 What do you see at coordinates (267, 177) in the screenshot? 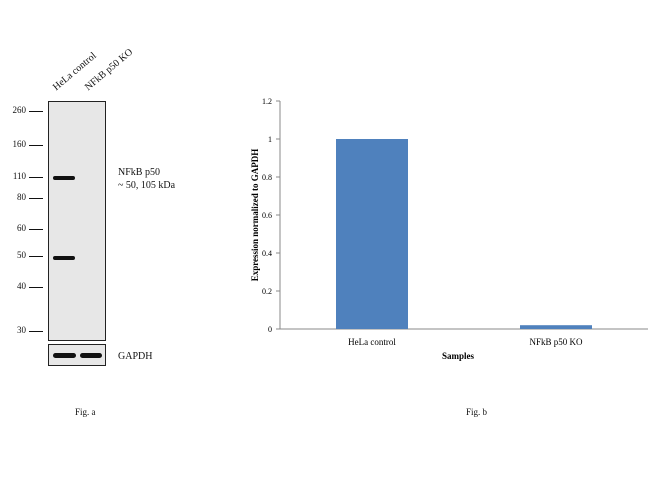
I see `y-tick-label: 0.8` at bounding box center [267, 177].